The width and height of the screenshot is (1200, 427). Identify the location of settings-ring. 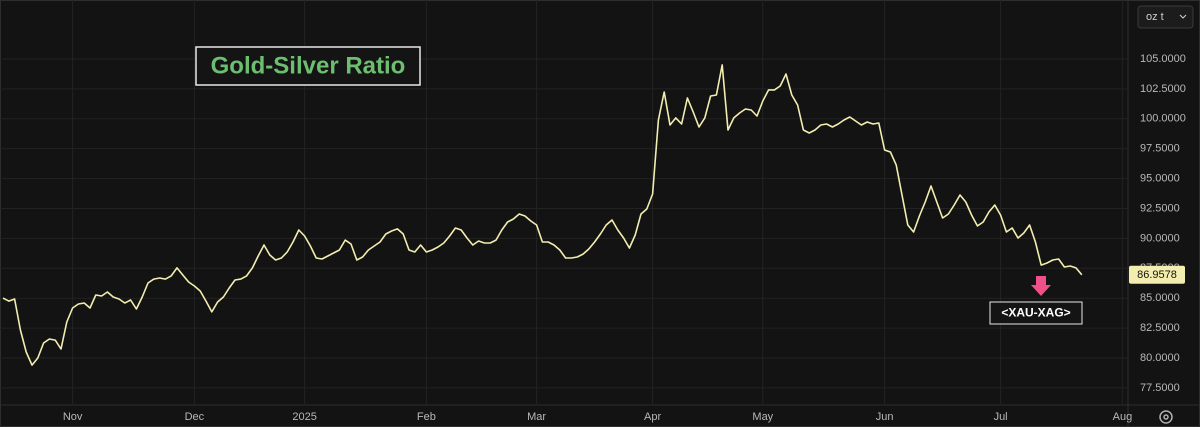
(1166, 417).